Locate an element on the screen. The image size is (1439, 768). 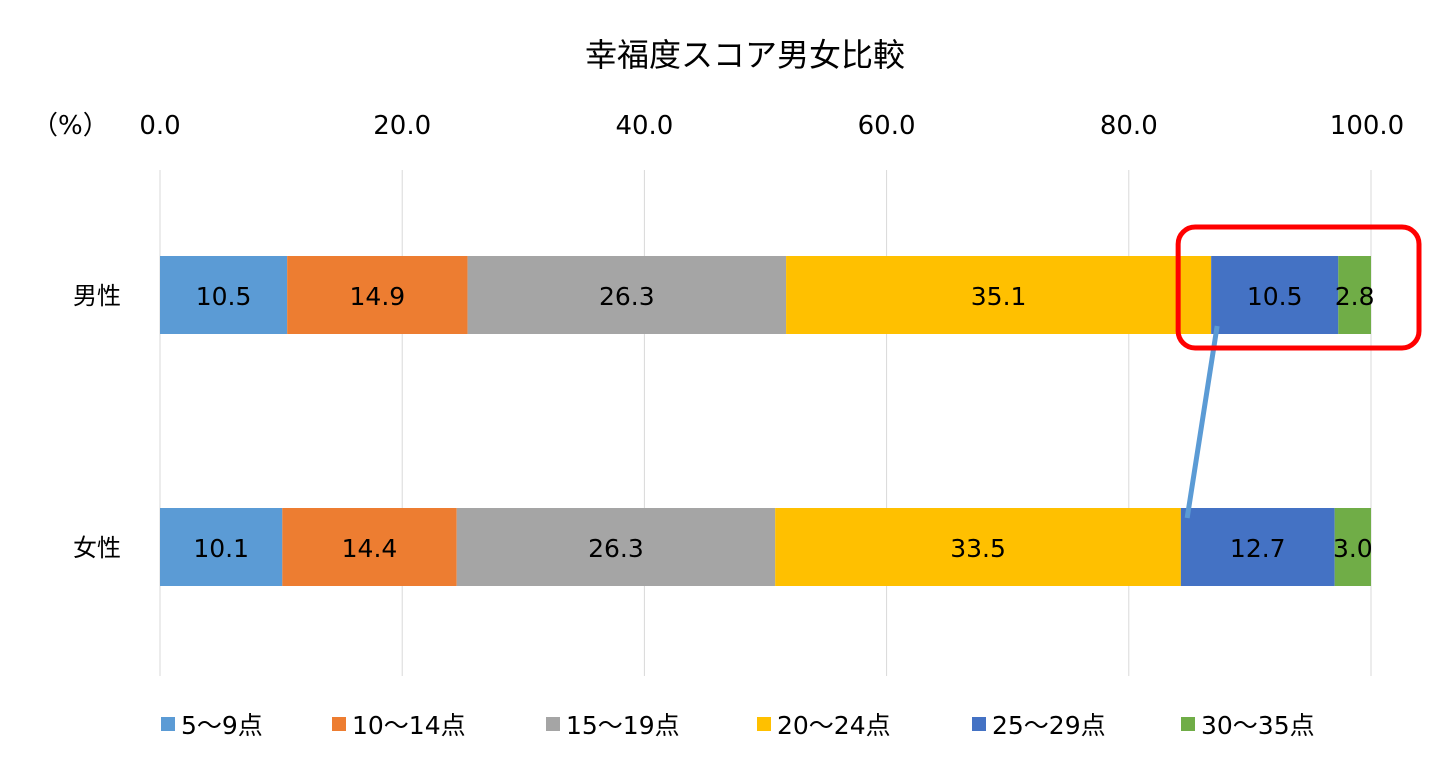
data-label: 12.7 is located at coordinates (1258, 548).